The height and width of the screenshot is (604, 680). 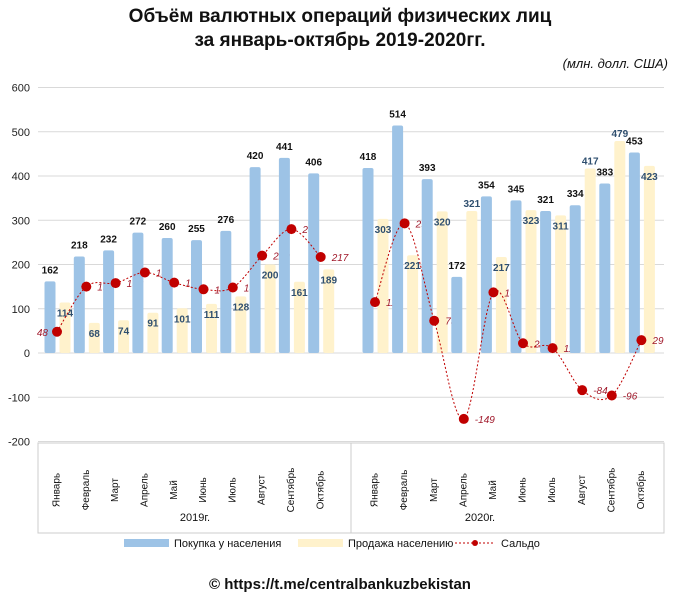 I want to click on category-label: Июль, so click(x=232, y=490).